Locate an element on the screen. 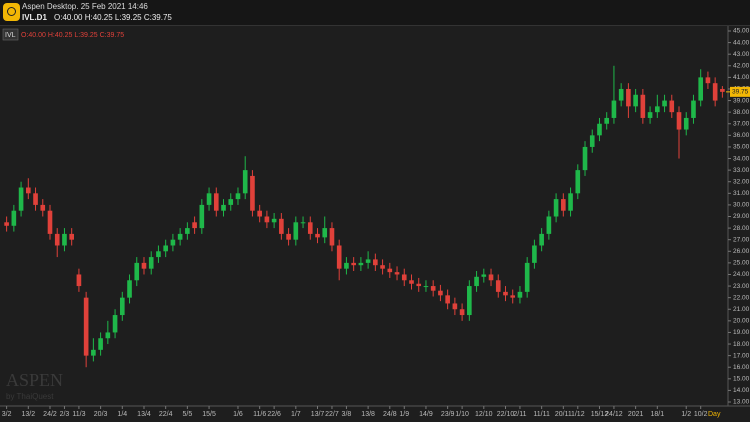 The image size is (750, 422). x-tick-label: 1/9 is located at coordinates (404, 414).